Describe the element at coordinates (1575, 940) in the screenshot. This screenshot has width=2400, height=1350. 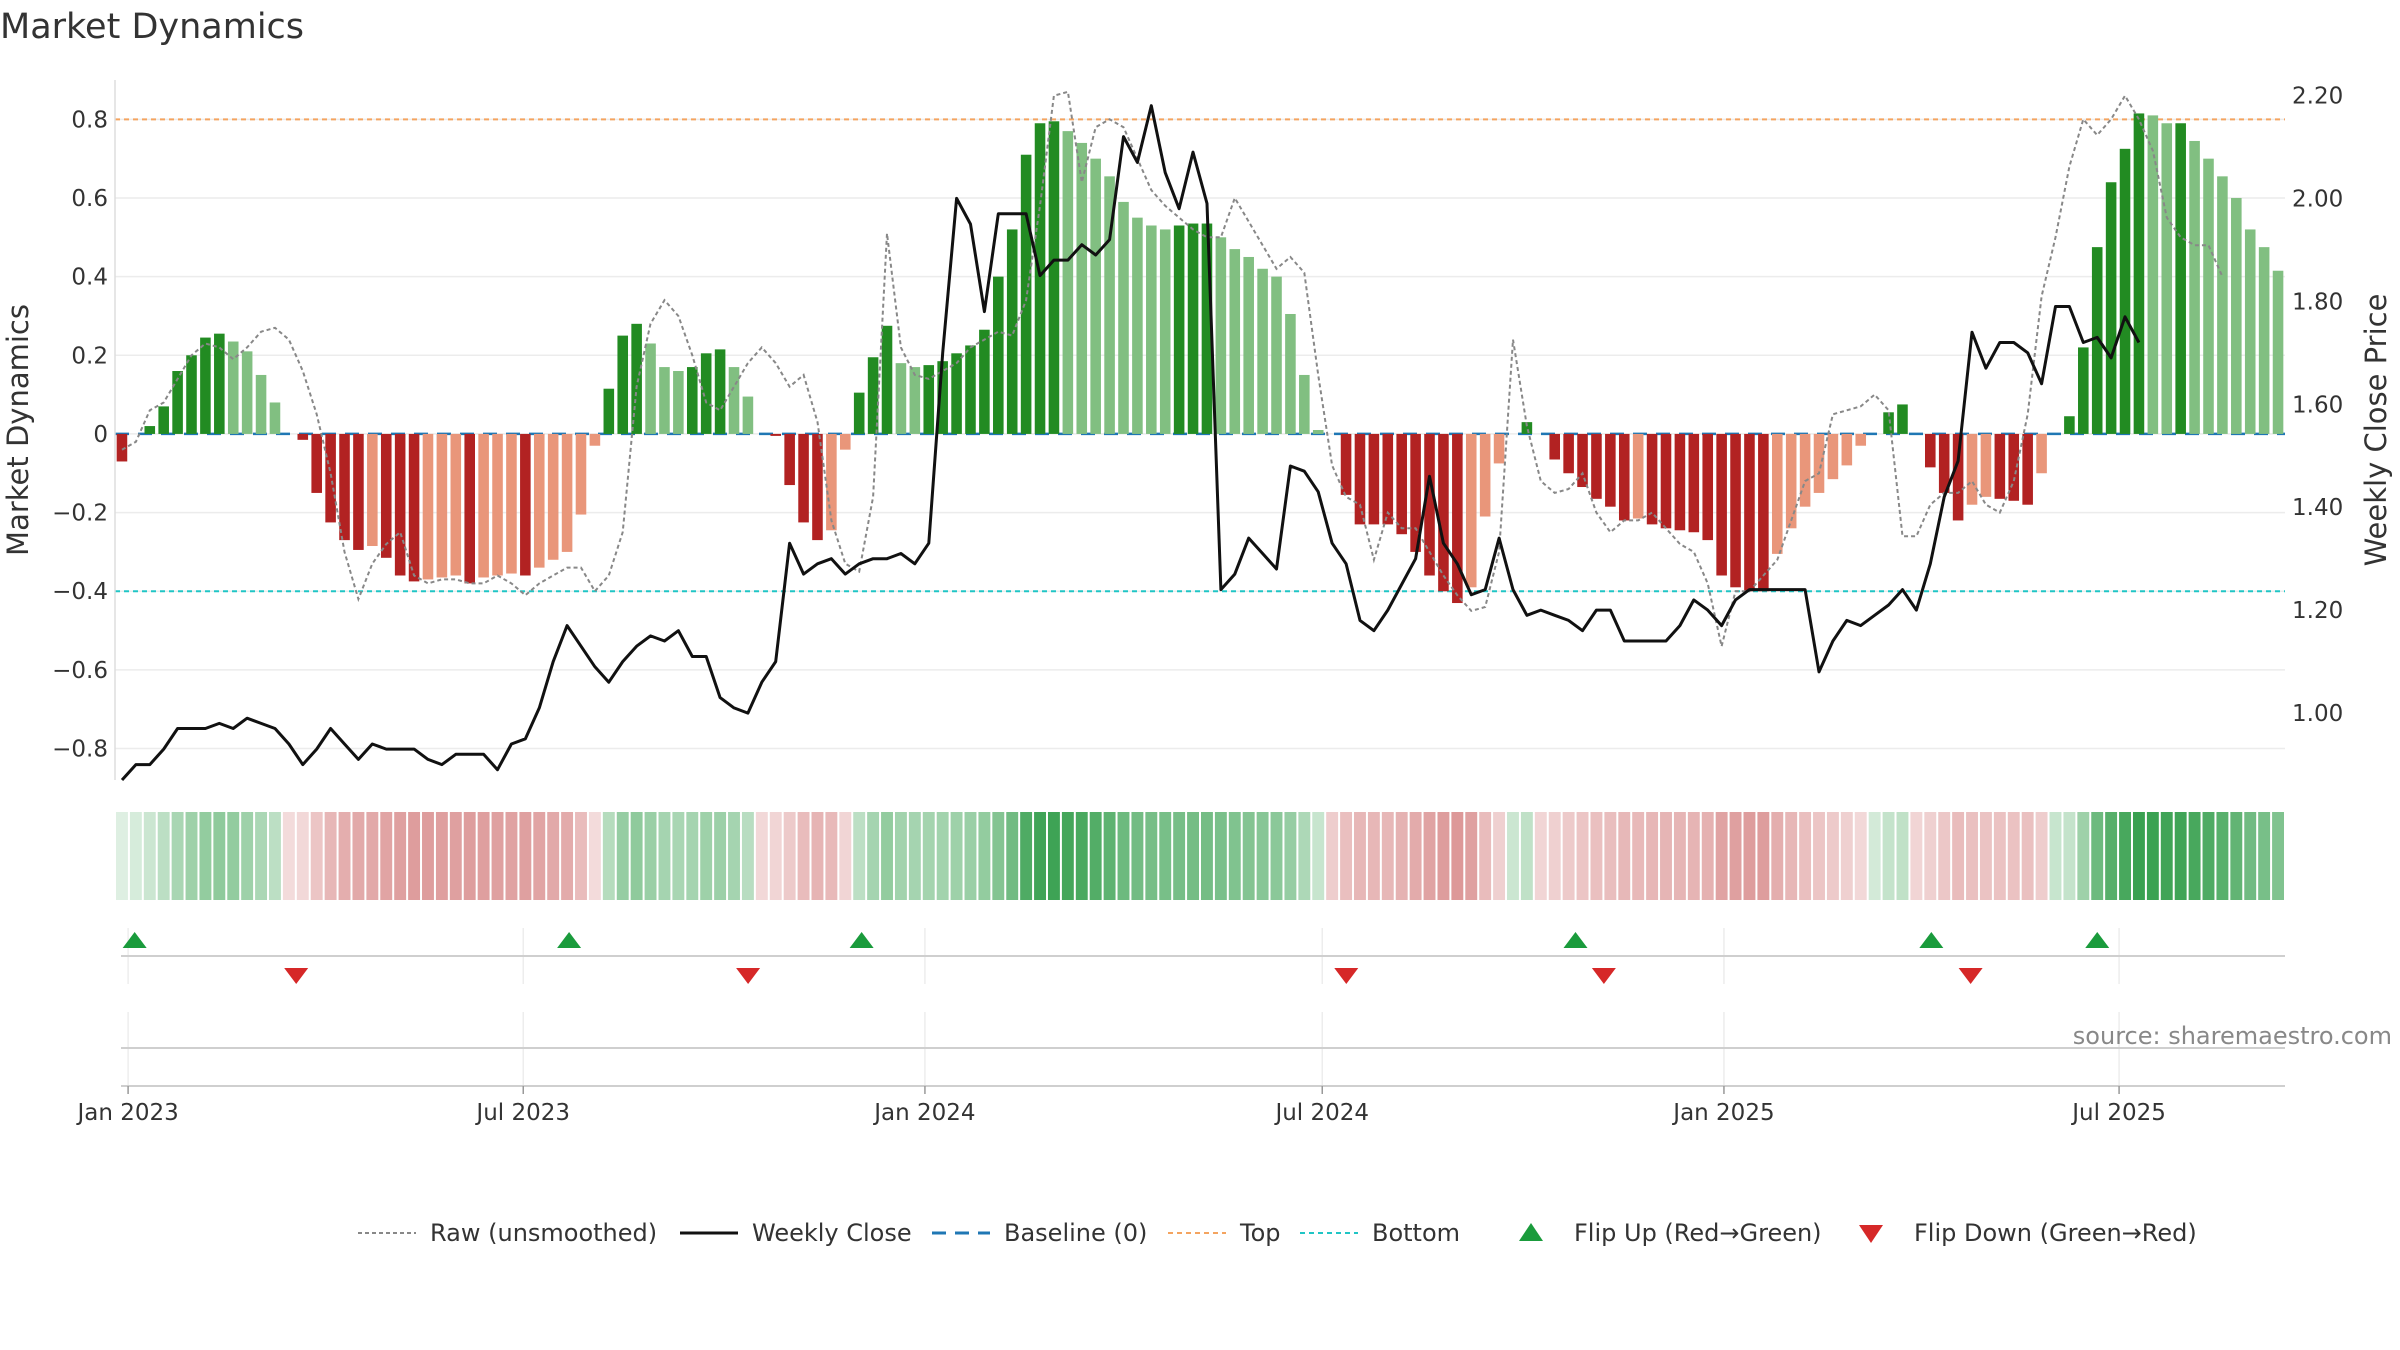
I see `flip-up-marker` at that location.